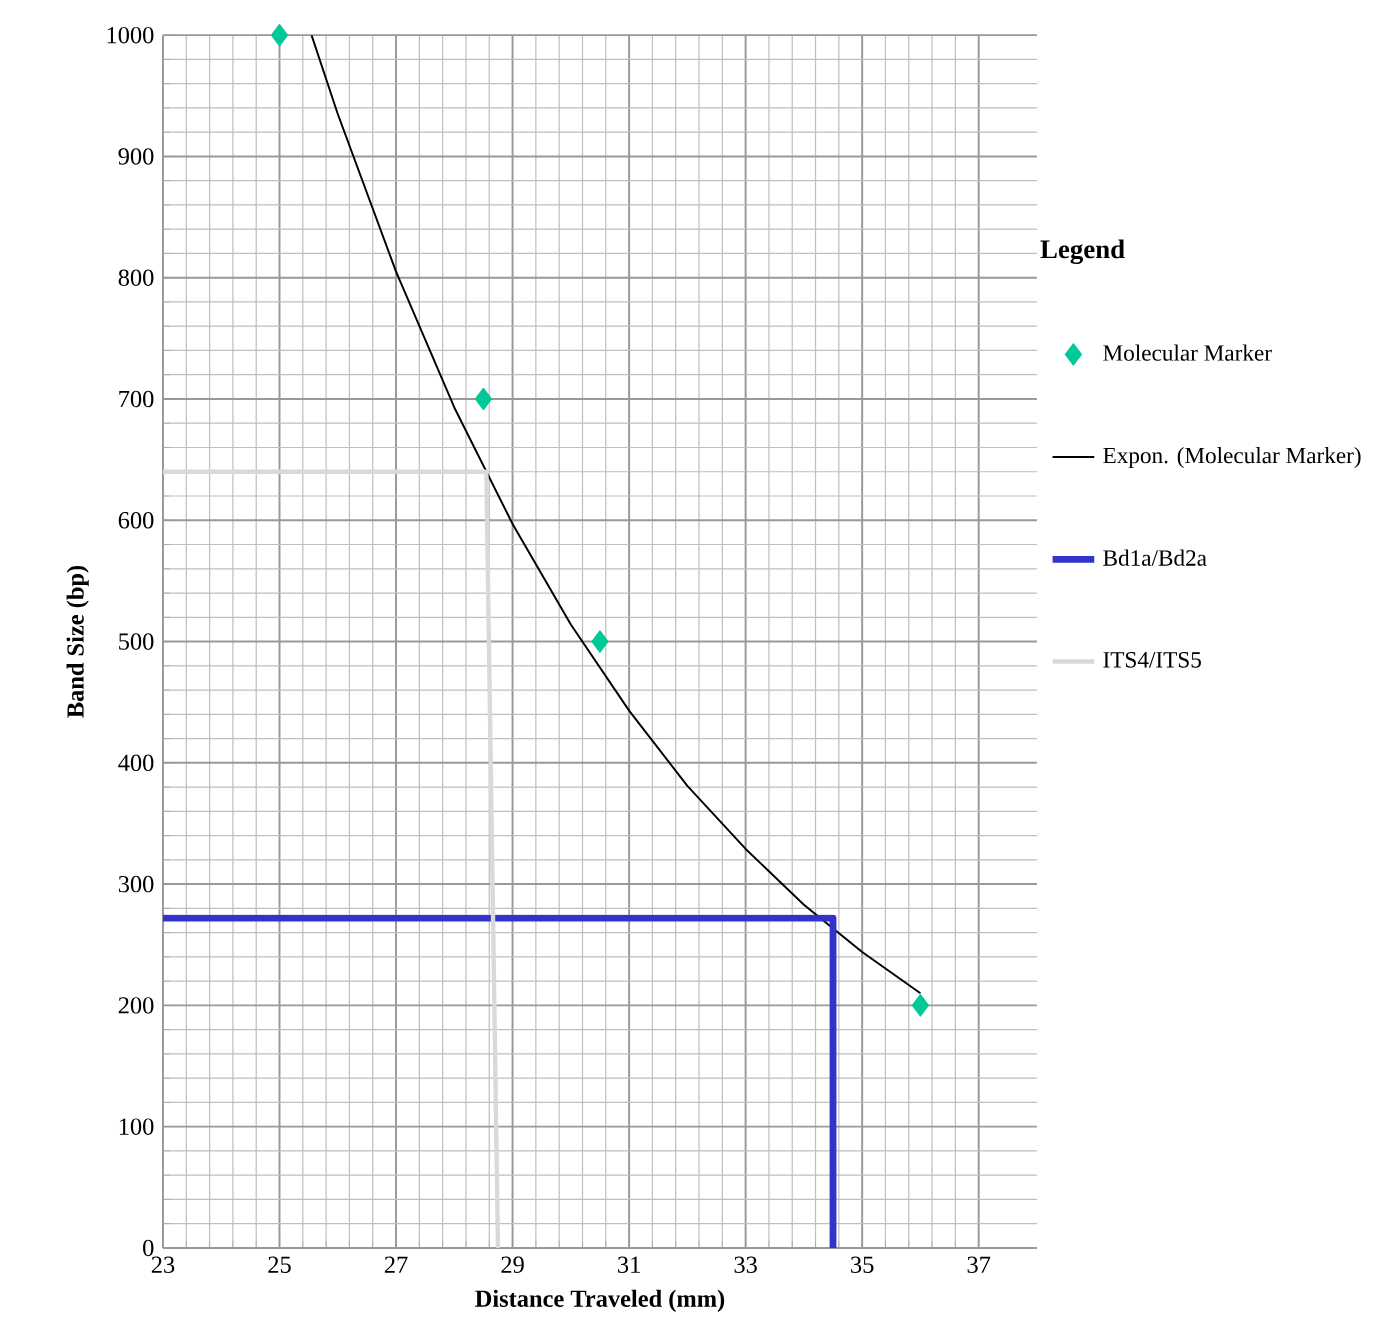  I want to click on legend-label: Bd1a/Bd2a, so click(1155, 557).